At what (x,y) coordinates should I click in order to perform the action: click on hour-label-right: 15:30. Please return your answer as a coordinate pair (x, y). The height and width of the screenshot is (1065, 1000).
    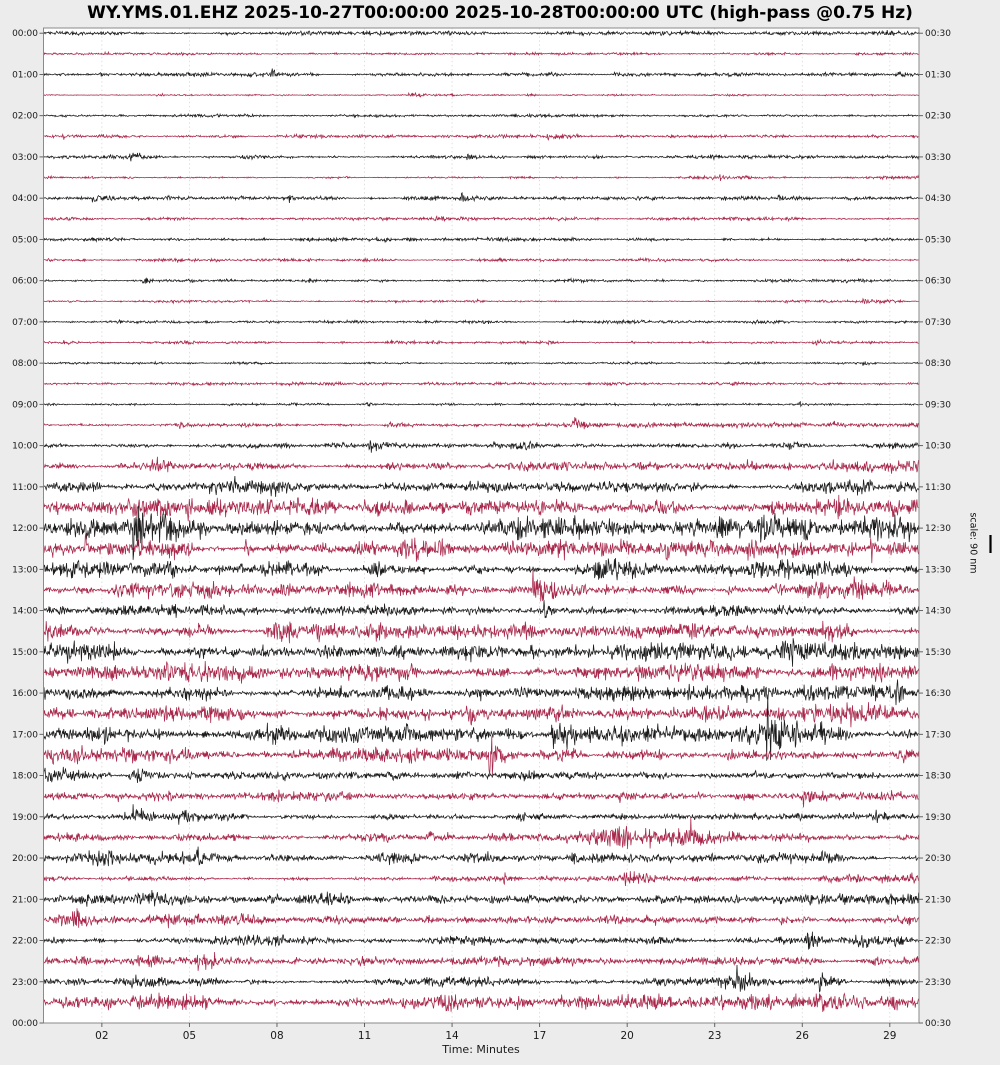
    Looking at the image, I should click on (938, 653).